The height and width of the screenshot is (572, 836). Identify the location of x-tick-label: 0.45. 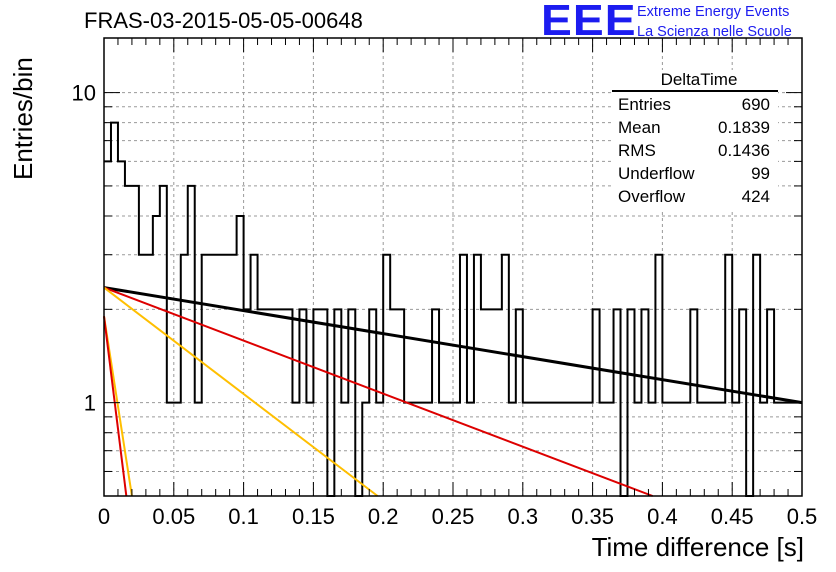
(732, 516).